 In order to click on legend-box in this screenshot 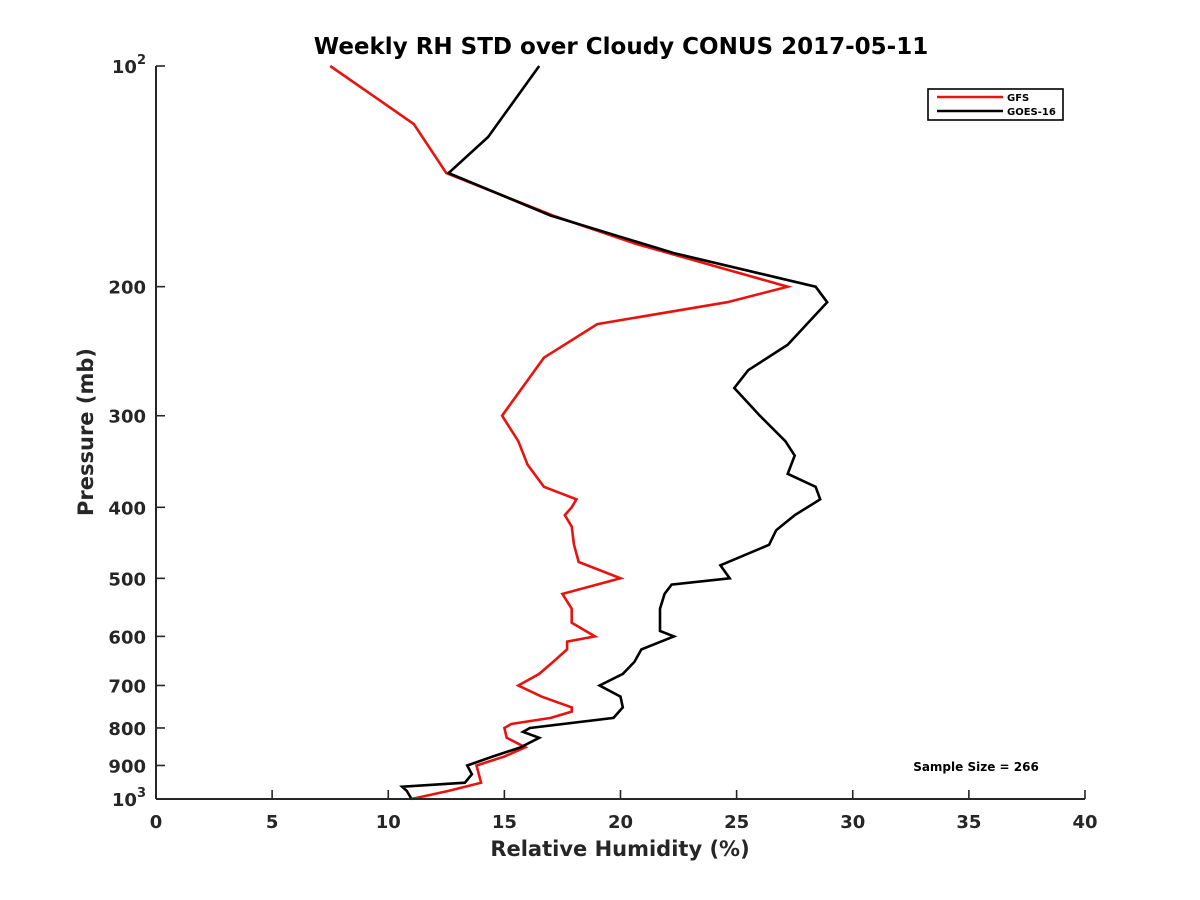, I will do `click(995, 104)`.